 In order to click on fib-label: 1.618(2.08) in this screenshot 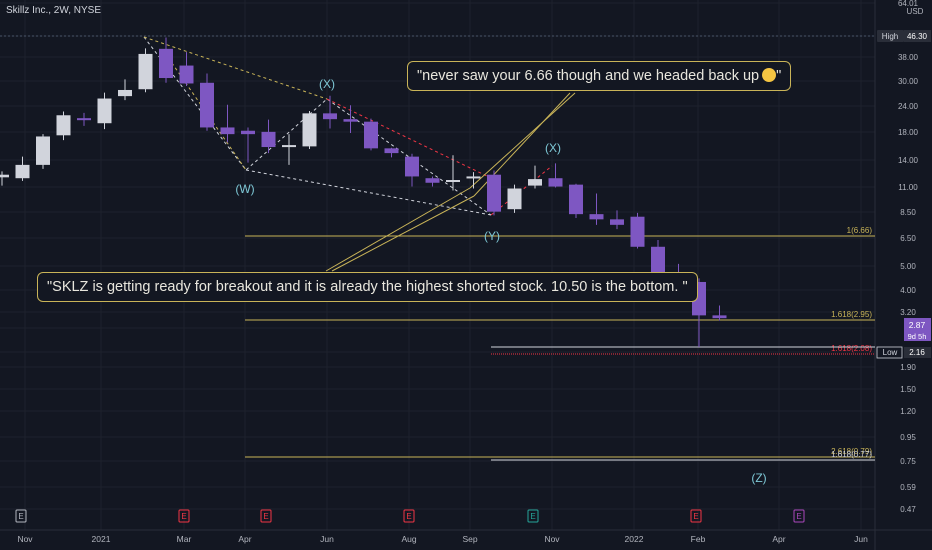, I will do `click(851, 348)`.